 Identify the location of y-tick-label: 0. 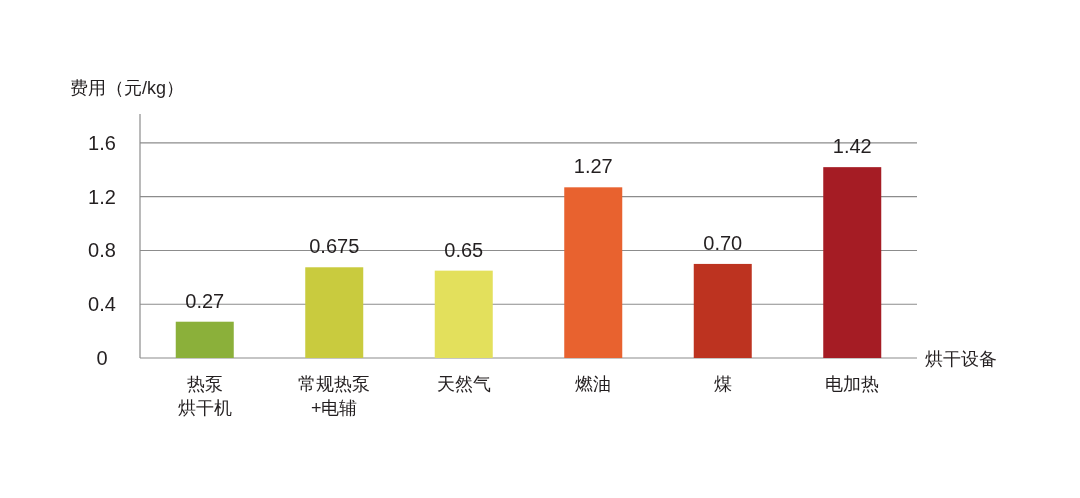
(102, 358).